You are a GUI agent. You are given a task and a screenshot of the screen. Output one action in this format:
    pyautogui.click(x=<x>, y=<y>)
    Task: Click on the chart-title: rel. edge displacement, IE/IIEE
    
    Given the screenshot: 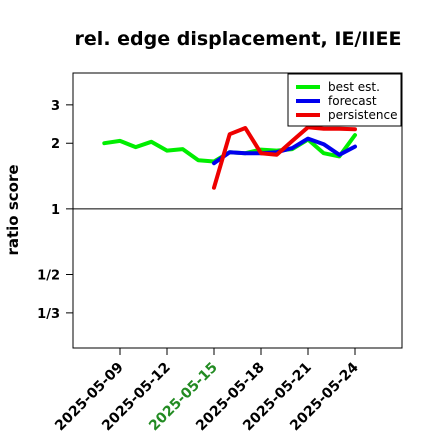 What is the action you would take?
    pyautogui.click(x=238, y=39)
    